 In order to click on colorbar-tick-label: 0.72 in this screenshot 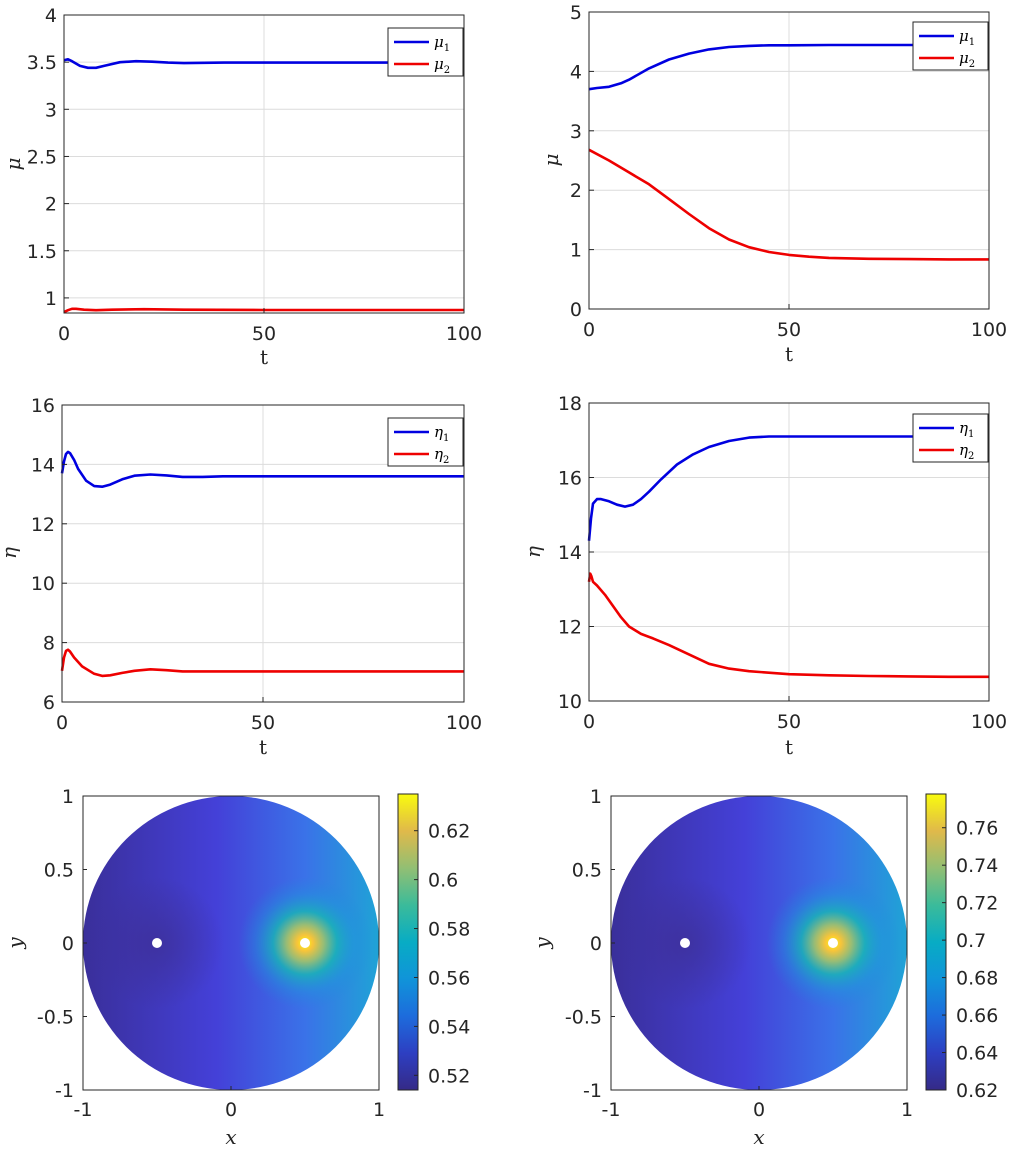, I will do `click(977, 904)`.